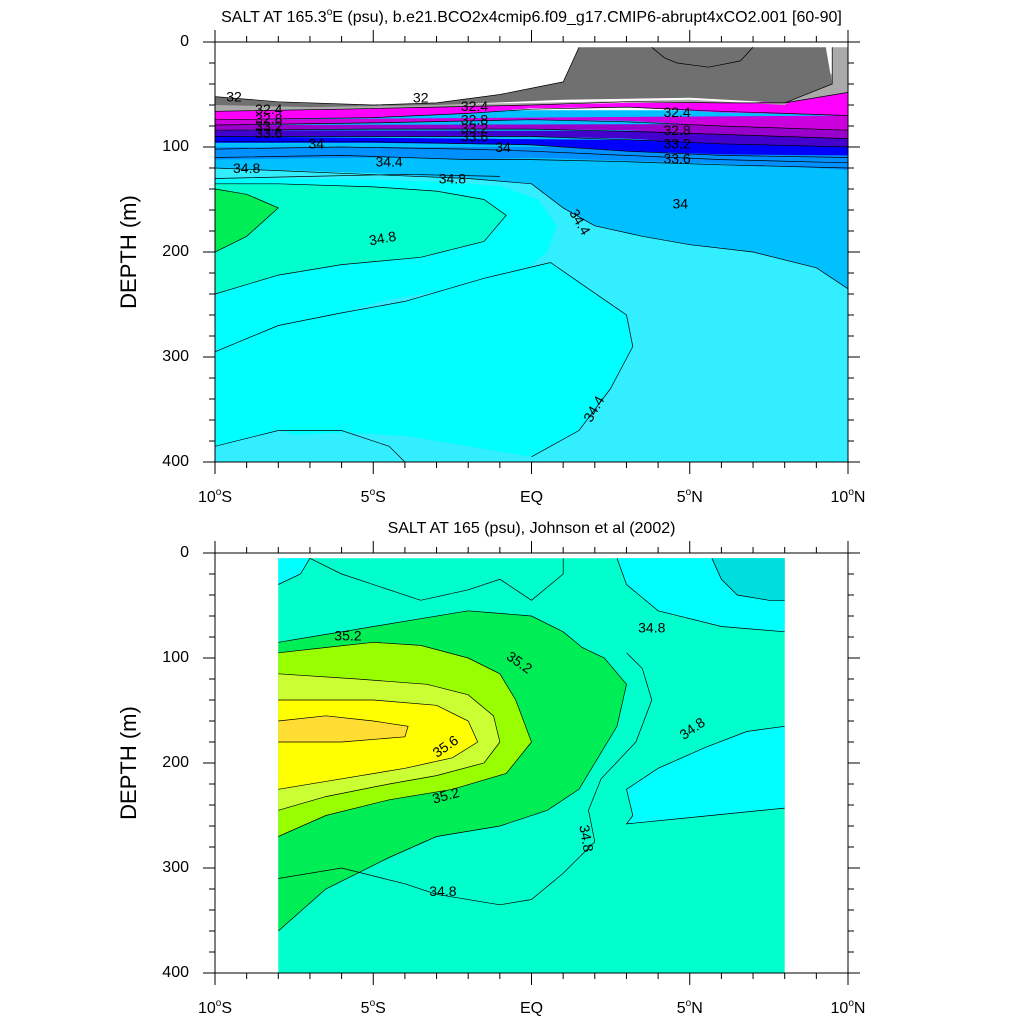 The width and height of the screenshot is (1024, 1024). I want to click on contour-label-0-4: 33.6, so click(268, 133).